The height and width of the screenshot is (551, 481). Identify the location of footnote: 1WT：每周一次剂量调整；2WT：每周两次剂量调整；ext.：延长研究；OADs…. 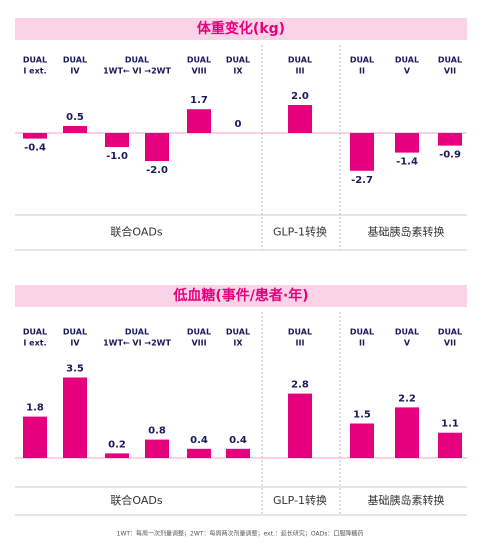
(240, 534).